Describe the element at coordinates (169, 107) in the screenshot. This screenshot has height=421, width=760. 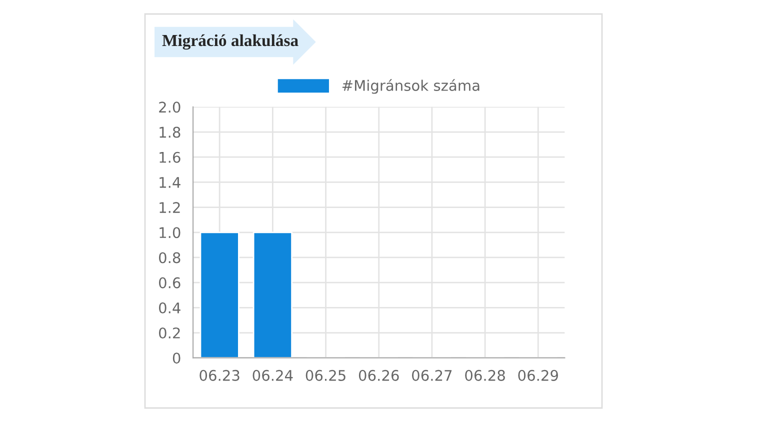
I see `y-tick-label: 2.0` at that location.